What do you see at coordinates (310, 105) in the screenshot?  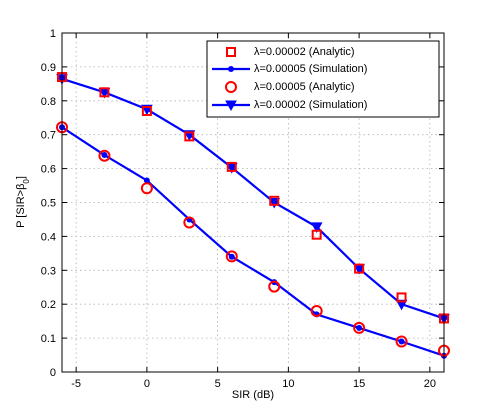 I see `legend-label-4: λ=0.00002 (Simulation)` at bounding box center [310, 105].